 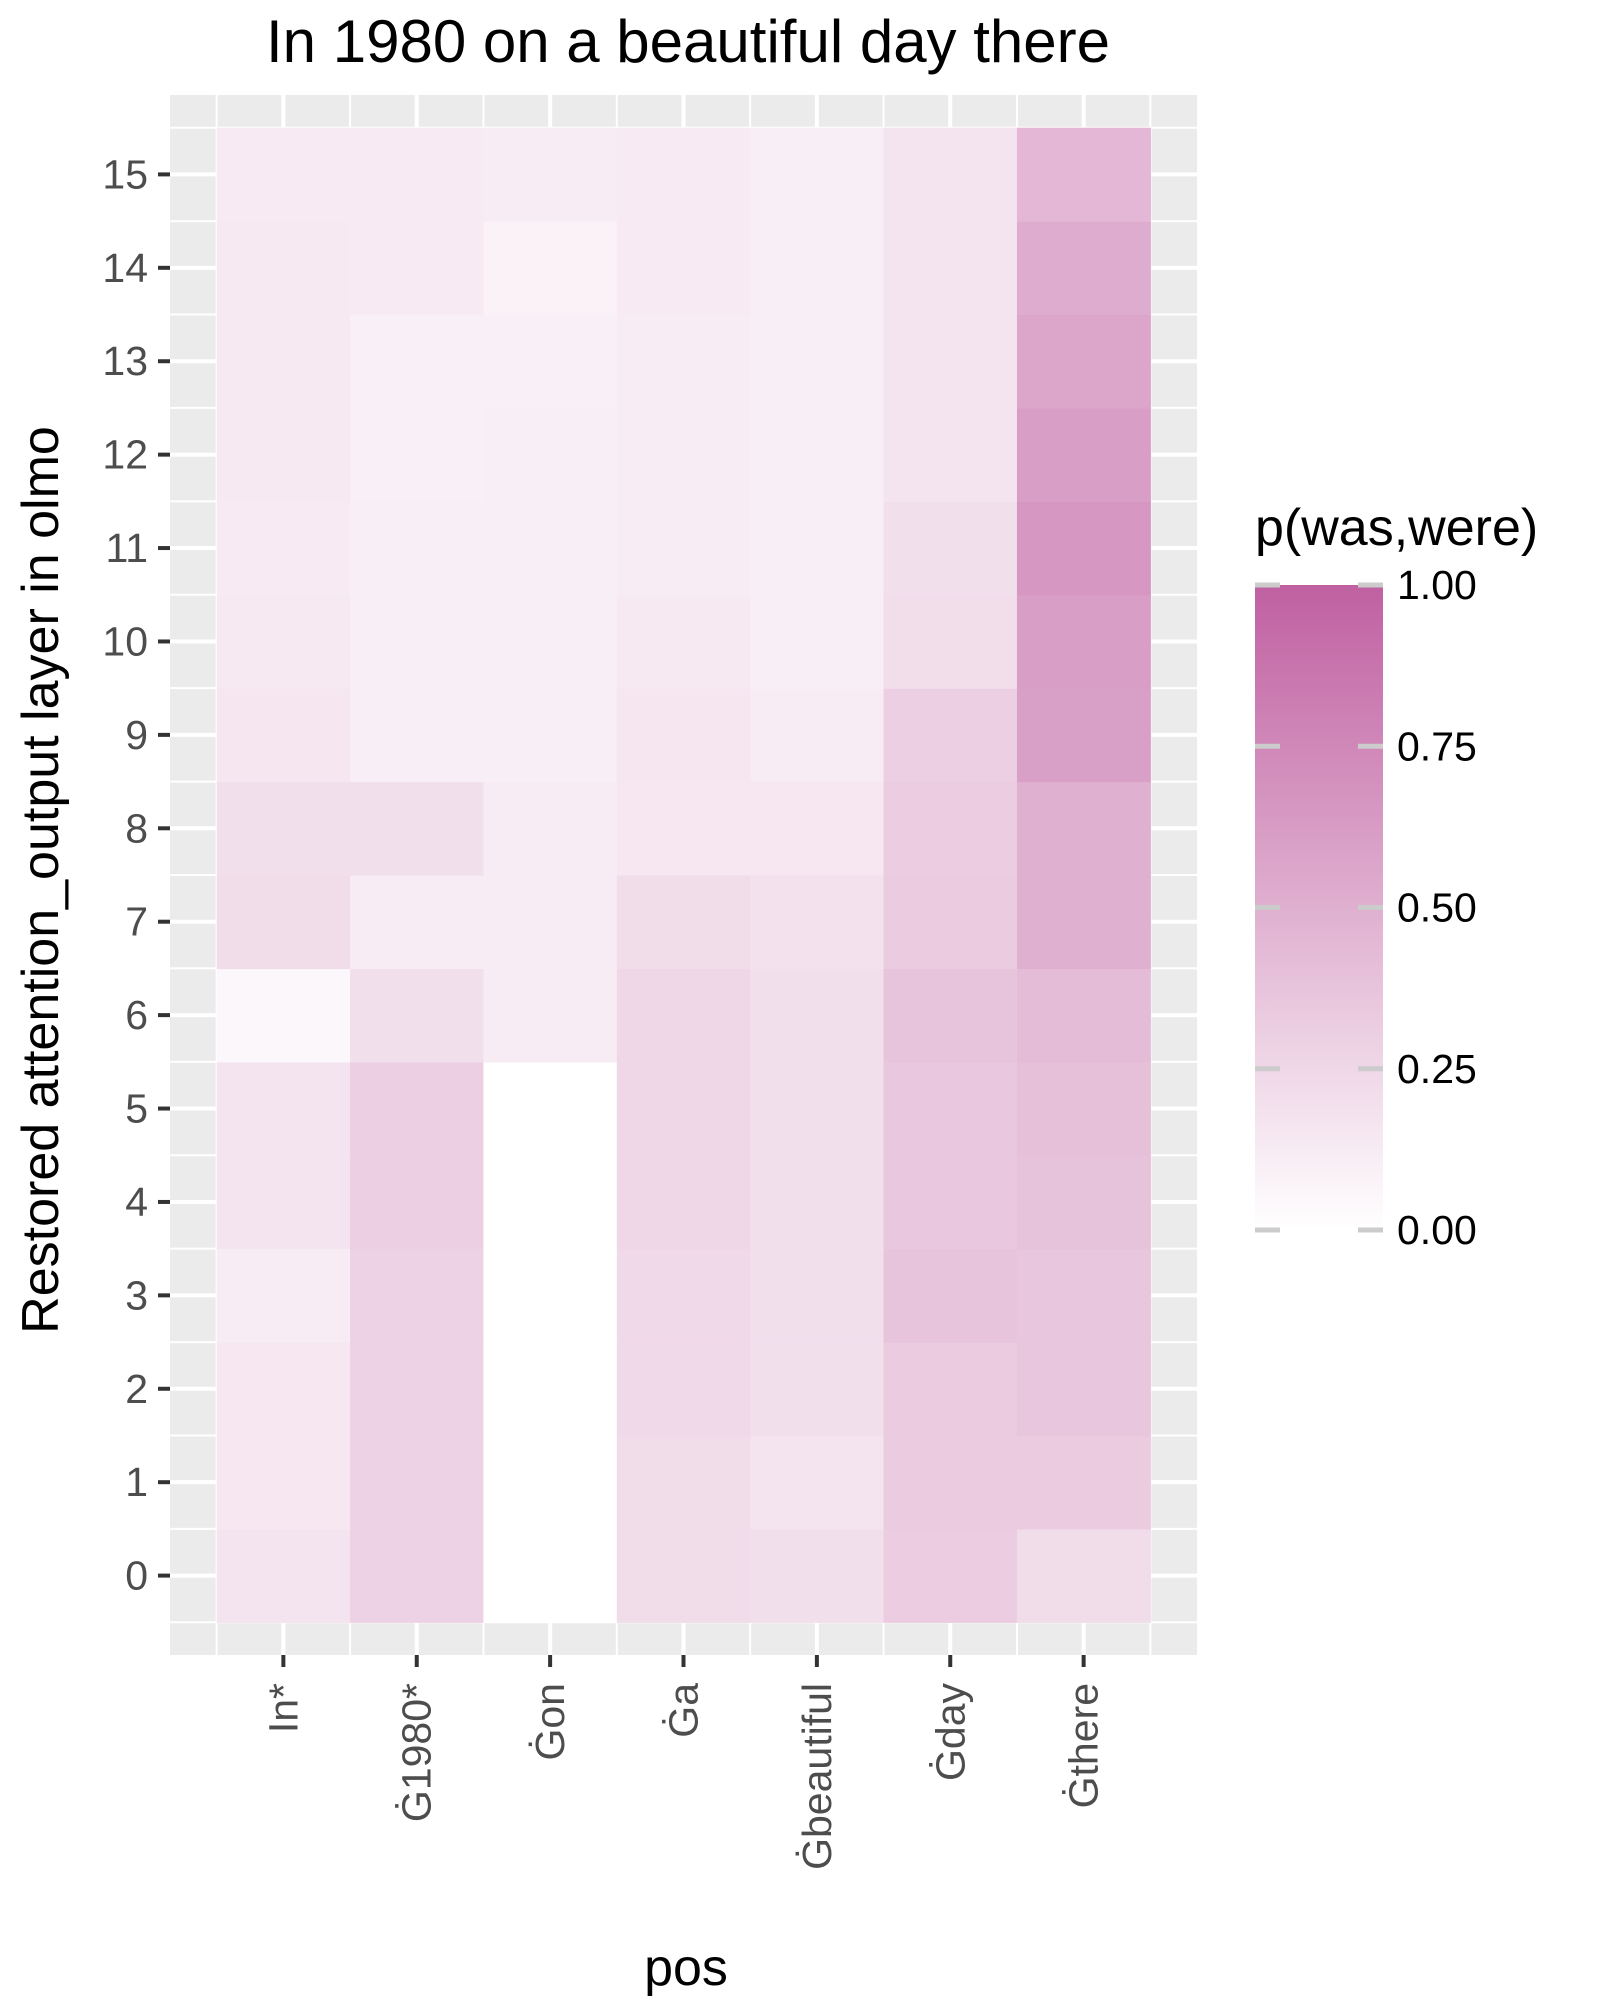 What do you see at coordinates (1396, 528) in the screenshot?
I see `legend-title: p(was,were)` at bounding box center [1396, 528].